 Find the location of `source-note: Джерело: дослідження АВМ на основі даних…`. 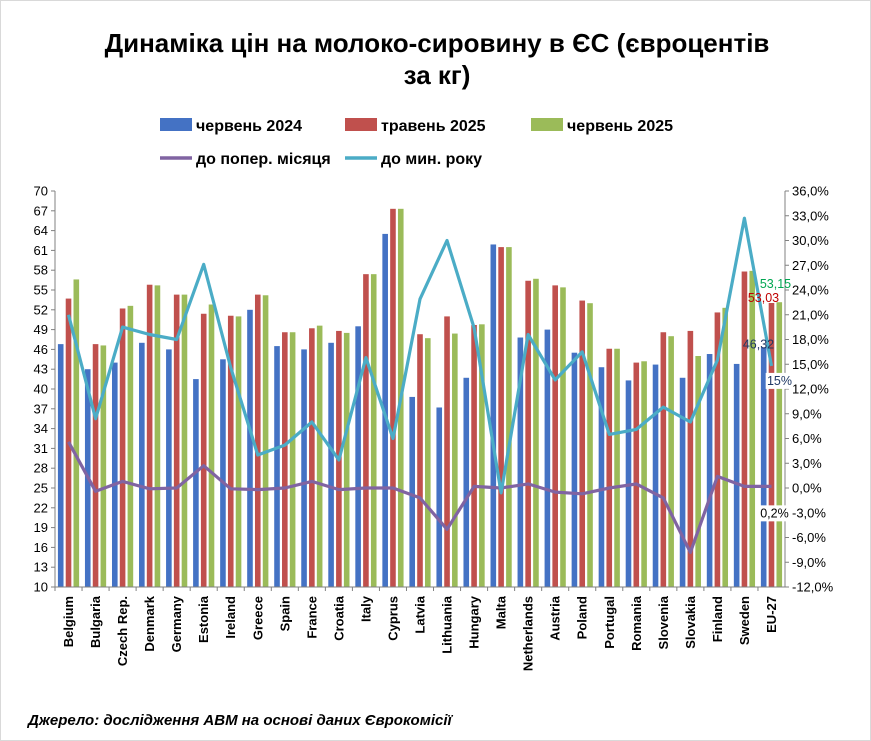

source-note: Джерело: дослідження АВМ на основі даних… is located at coordinates (239, 720).